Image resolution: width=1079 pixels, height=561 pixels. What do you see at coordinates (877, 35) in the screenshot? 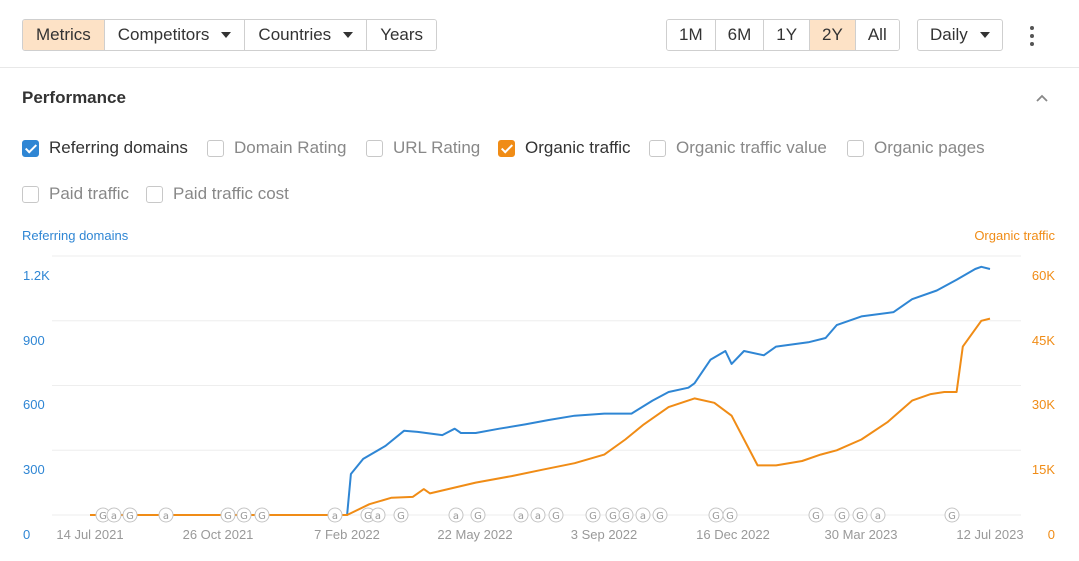
I see `range-all-button: All` at bounding box center [877, 35].